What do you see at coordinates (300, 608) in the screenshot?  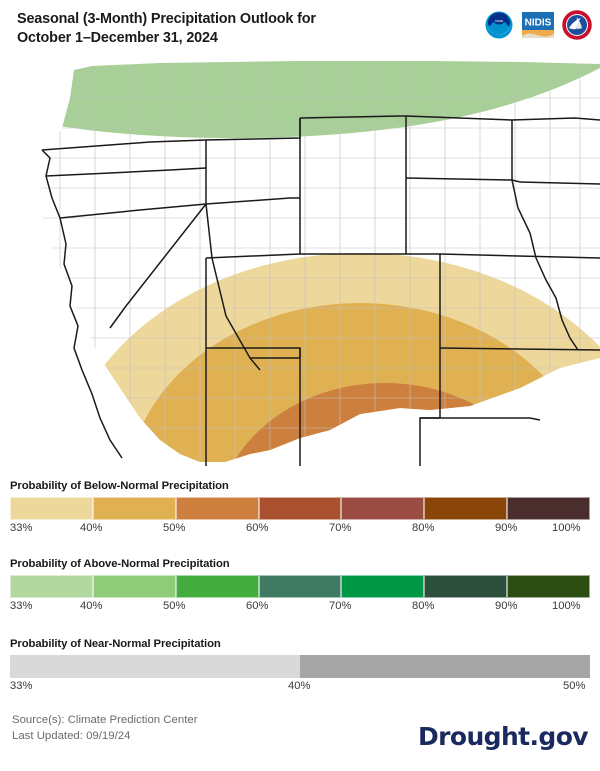 I see `legend-above-ticks: 33% 40% 50% 60% 70% 80% 90% 100%` at bounding box center [300, 608].